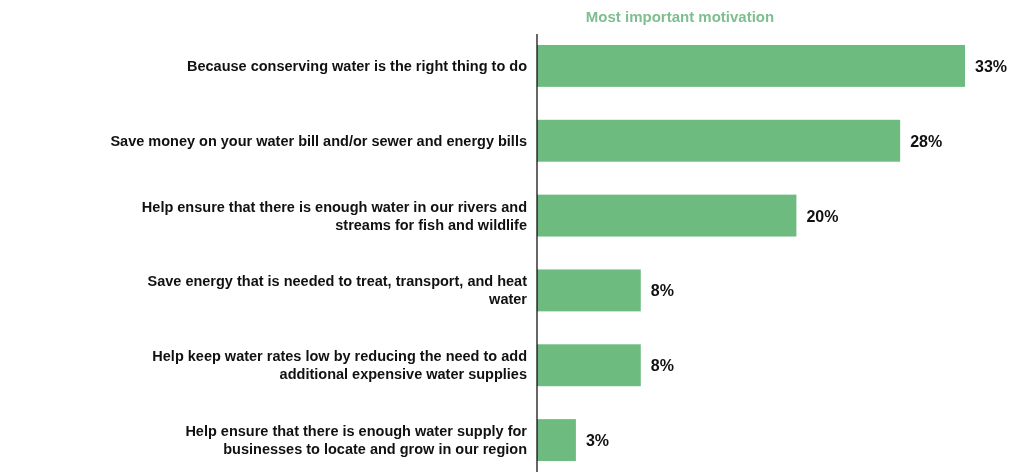 The height and width of the screenshot is (472, 1035). What do you see at coordinates (356, 440) in the screenshot?
I see `y-tick-label: Help ensure that there is enough water supply for businesses to locate and grow in our region` at bounding box center [356, 440].